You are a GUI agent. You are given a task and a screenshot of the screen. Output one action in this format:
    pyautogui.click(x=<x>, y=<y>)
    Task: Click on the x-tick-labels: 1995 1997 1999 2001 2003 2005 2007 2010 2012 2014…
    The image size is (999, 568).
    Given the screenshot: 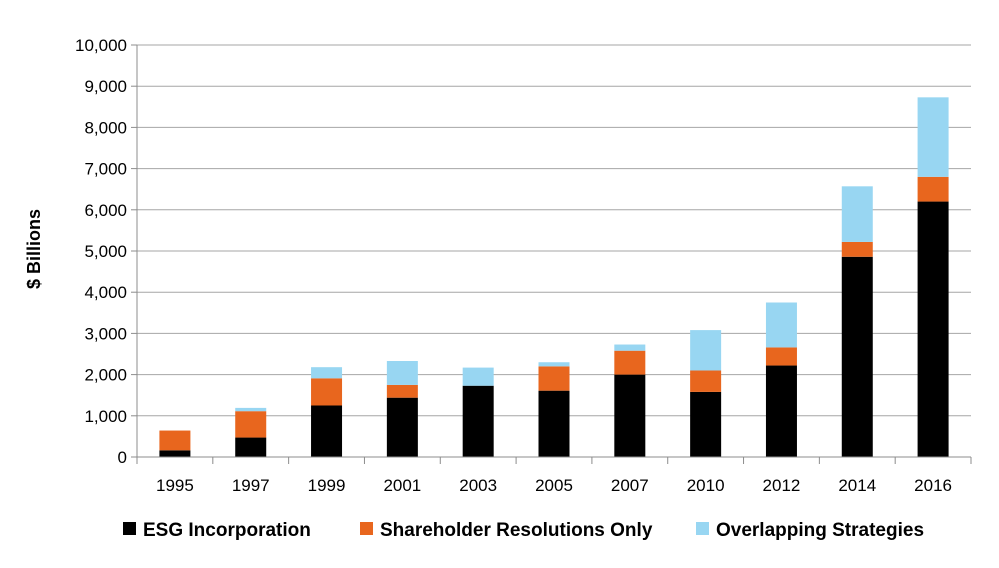 What is the action you would take?
    pyautogui.click(x=554, y=485)
    